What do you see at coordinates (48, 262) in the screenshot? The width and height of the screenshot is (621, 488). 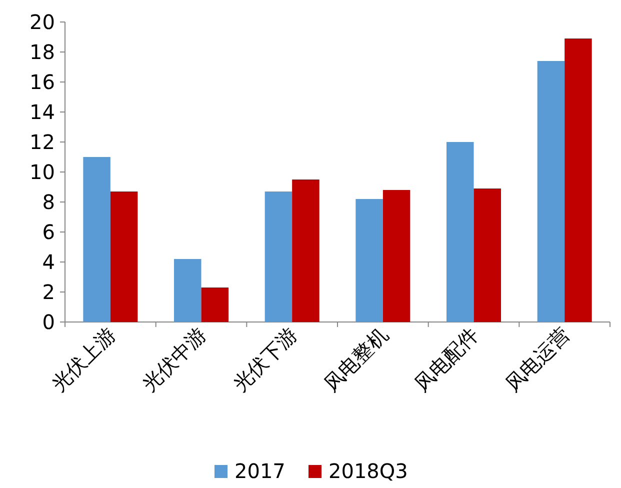 I see `y-tick-label: 4` at bounding box center [48, 262].